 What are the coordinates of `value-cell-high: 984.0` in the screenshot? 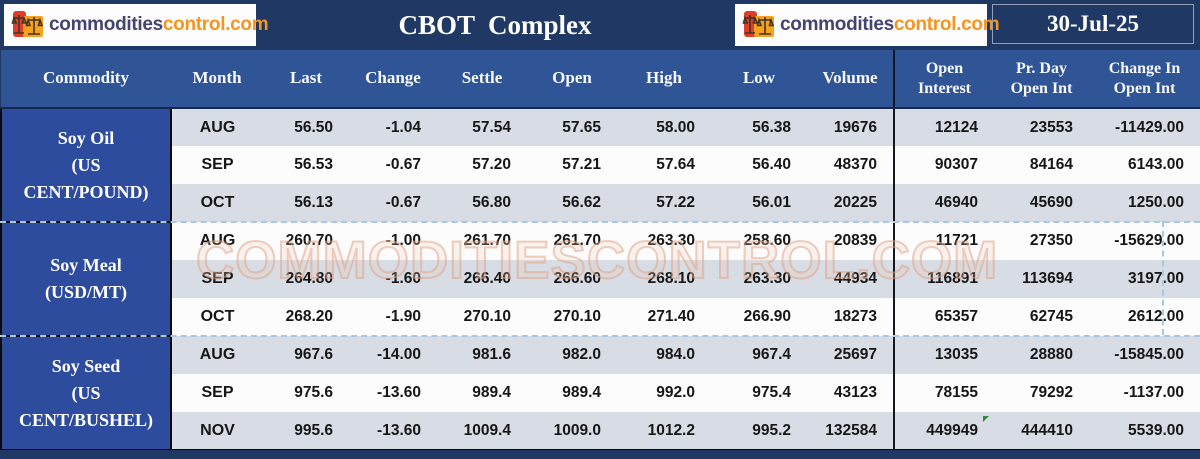 It's located at (664, 355).